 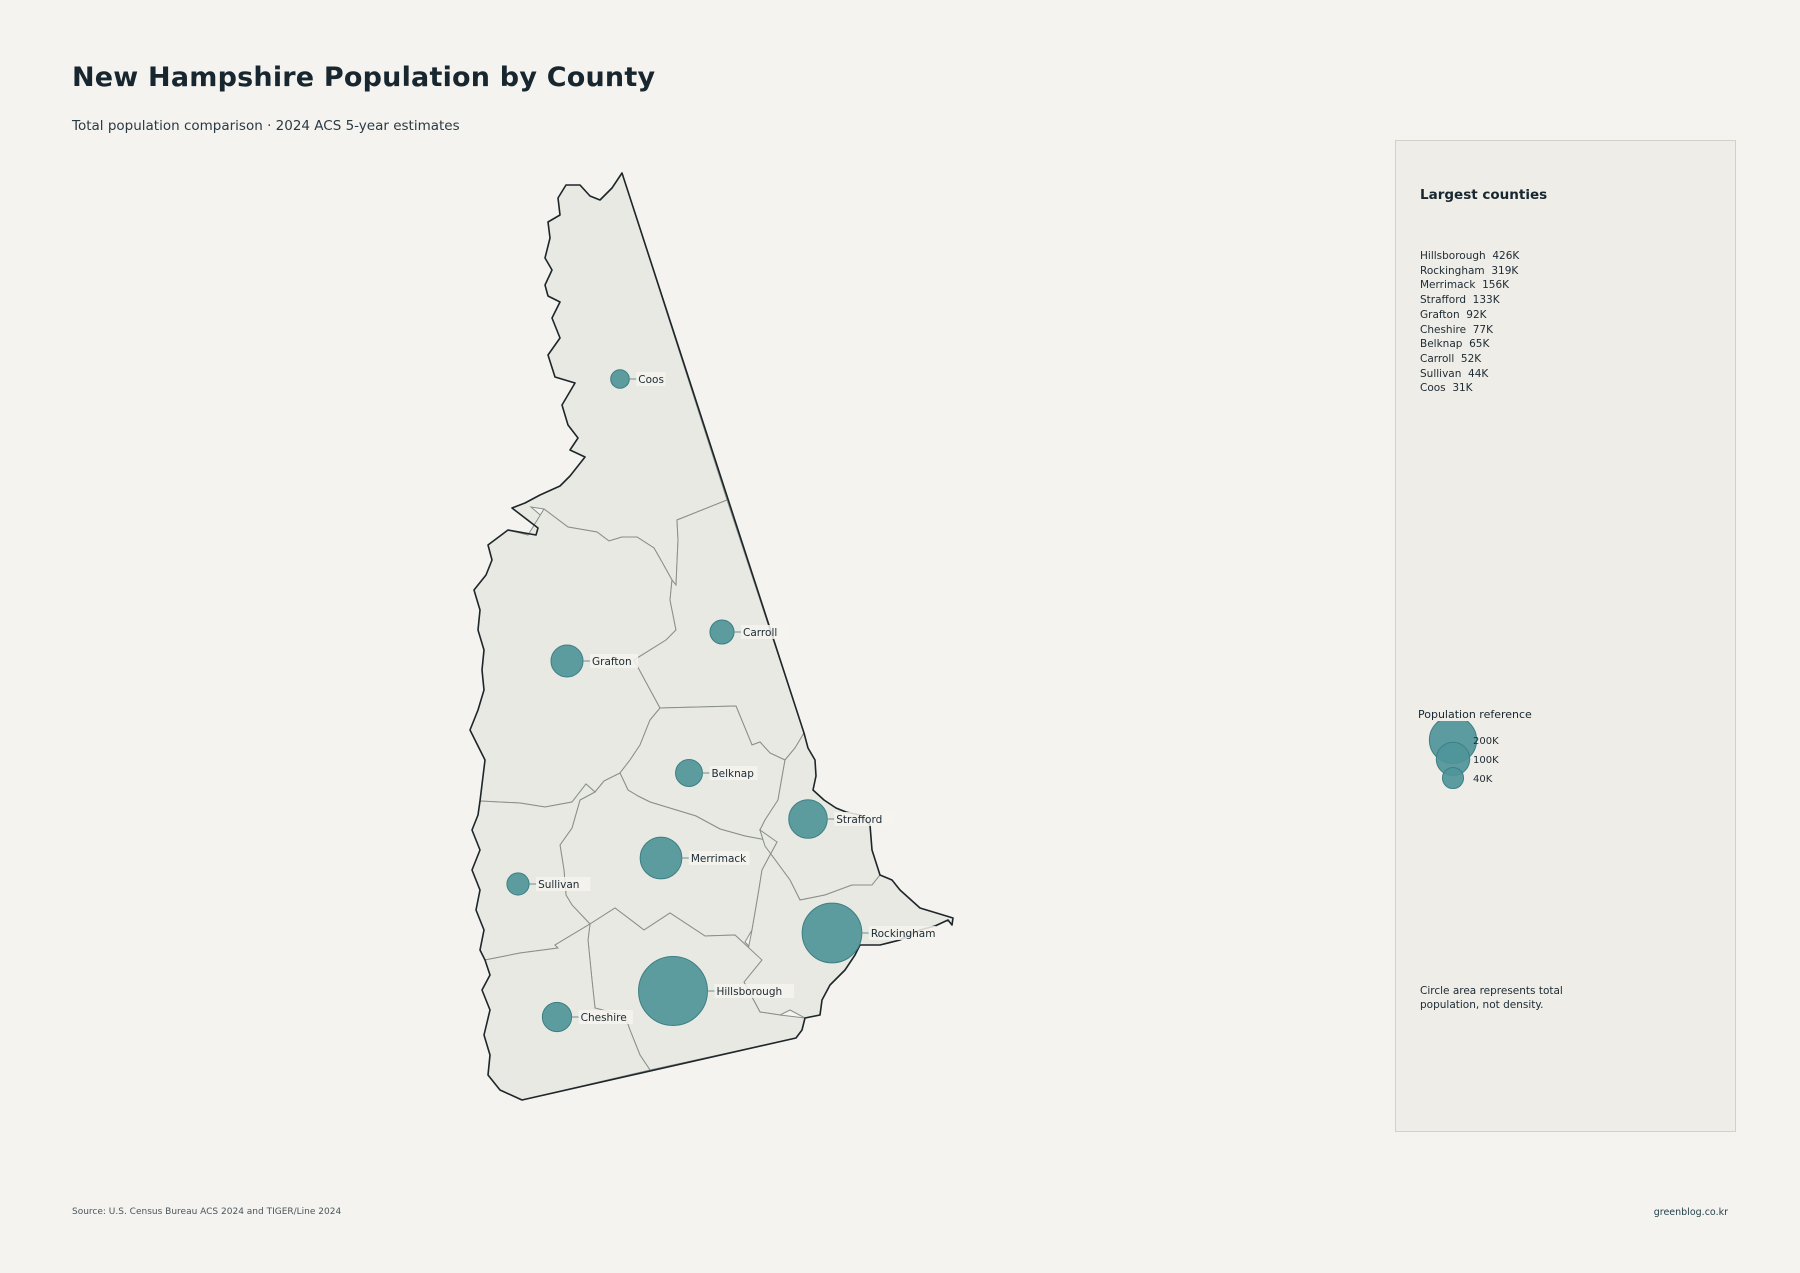 I want to click on reference-label: 40K, so click(x=1483, y=779).